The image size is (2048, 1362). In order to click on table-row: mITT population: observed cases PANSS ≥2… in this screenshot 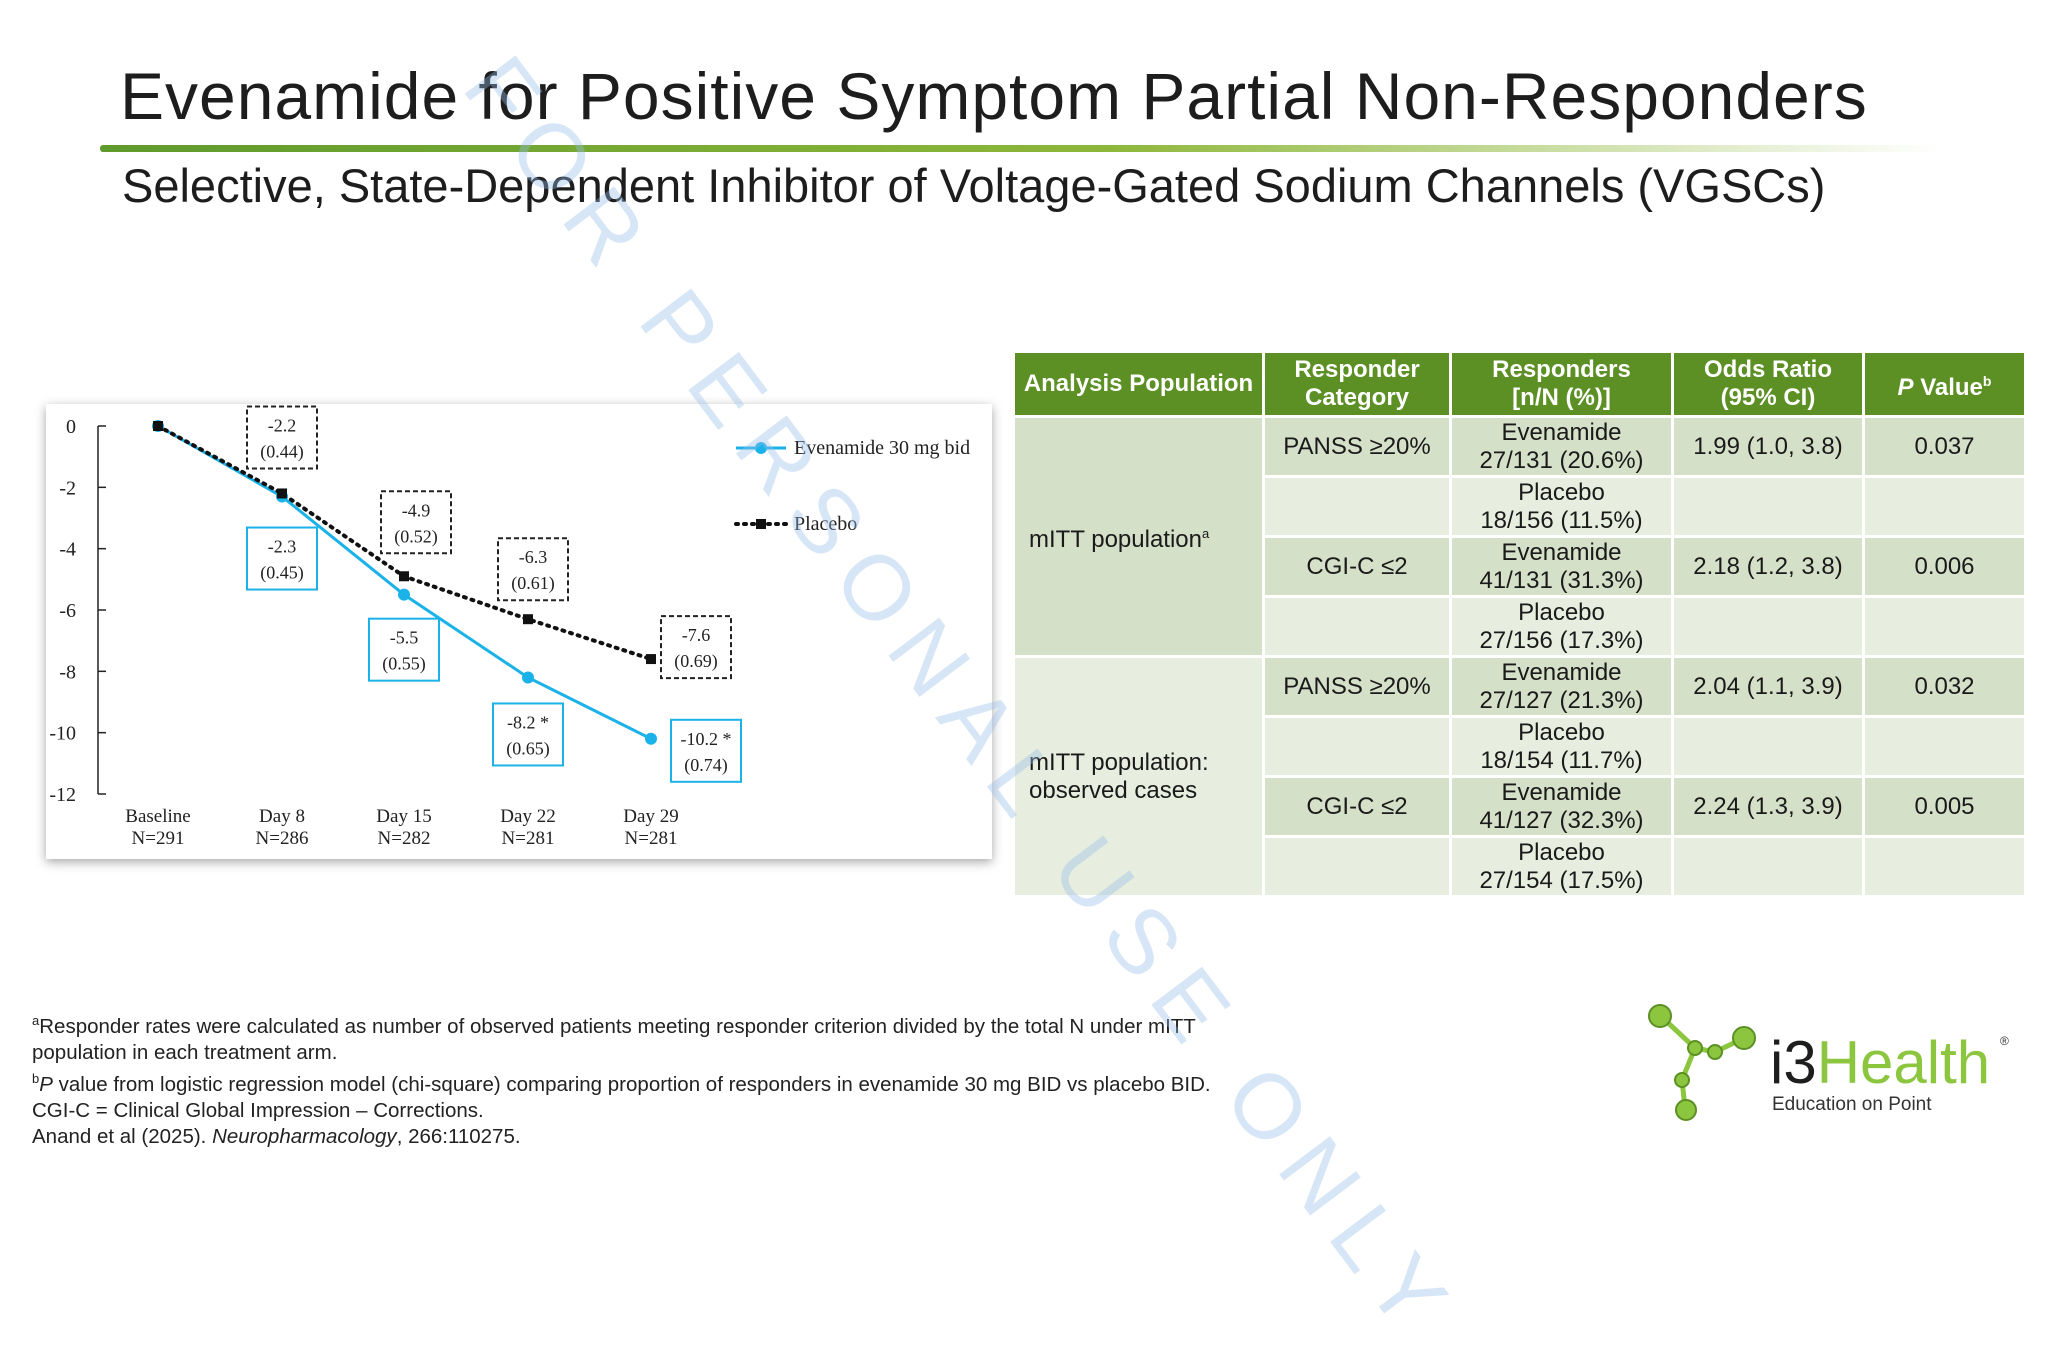, I will do `click(1519, 776)`.